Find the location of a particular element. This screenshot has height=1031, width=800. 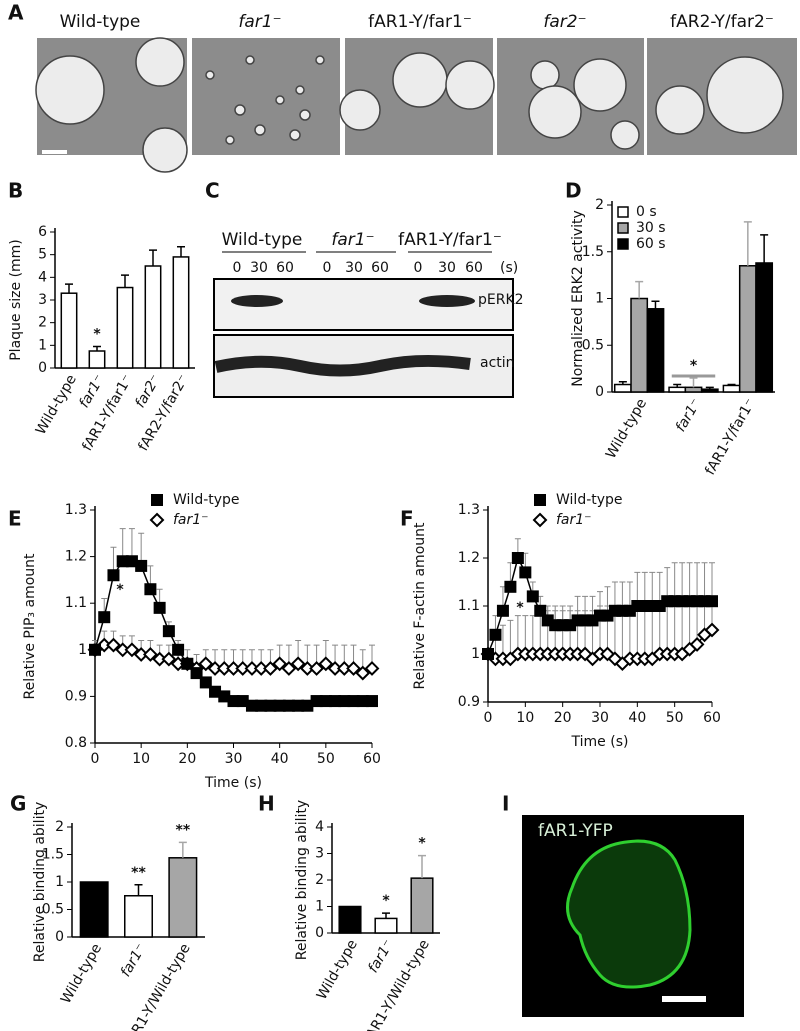

series-line is located at coordinates (233, 633).